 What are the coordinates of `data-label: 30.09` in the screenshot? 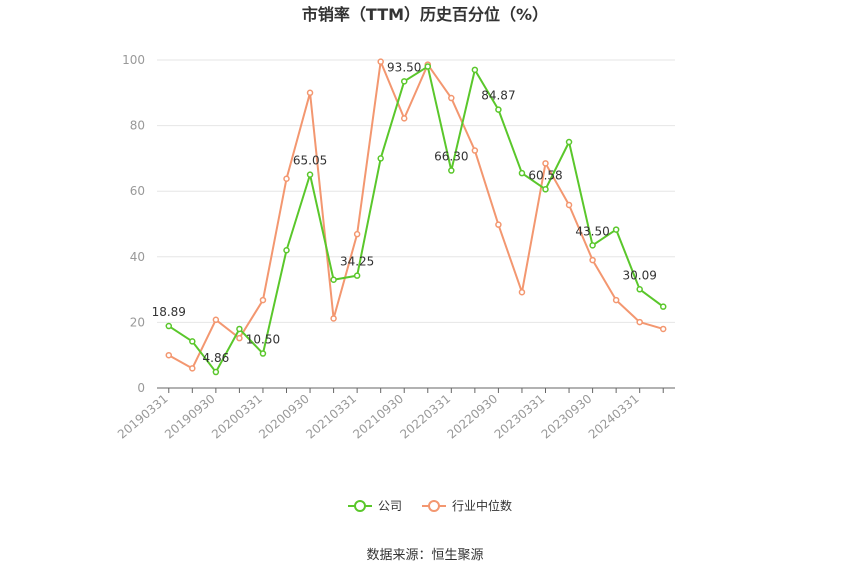 It's located at (640, 275).